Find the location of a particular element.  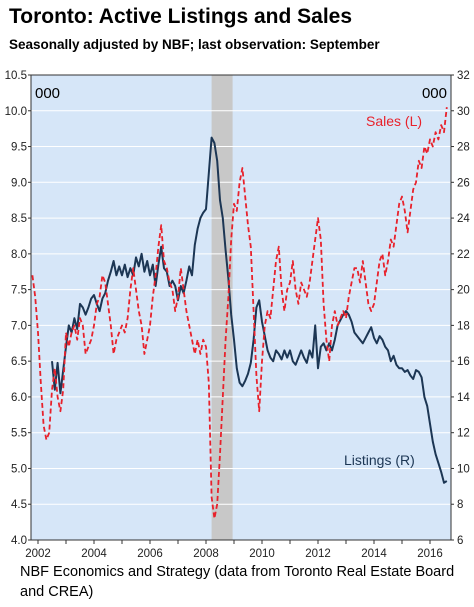

right-tick-label: 10 is located at coordinates (463, 469).